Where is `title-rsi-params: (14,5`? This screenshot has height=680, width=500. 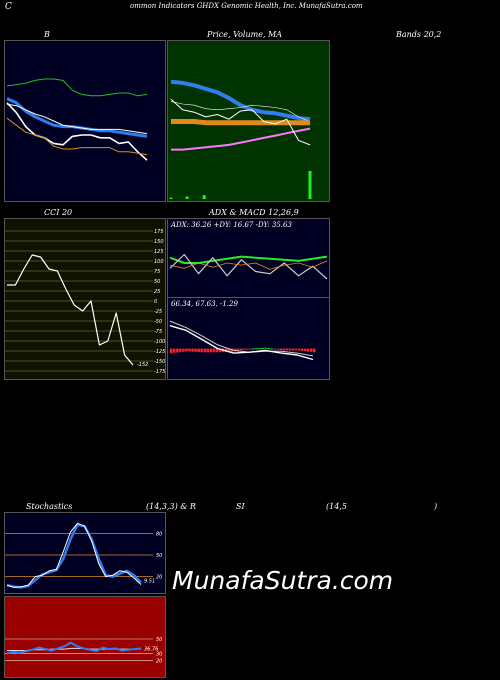
title-rsi-params: (14,5 is located at coordinates (336, 506).